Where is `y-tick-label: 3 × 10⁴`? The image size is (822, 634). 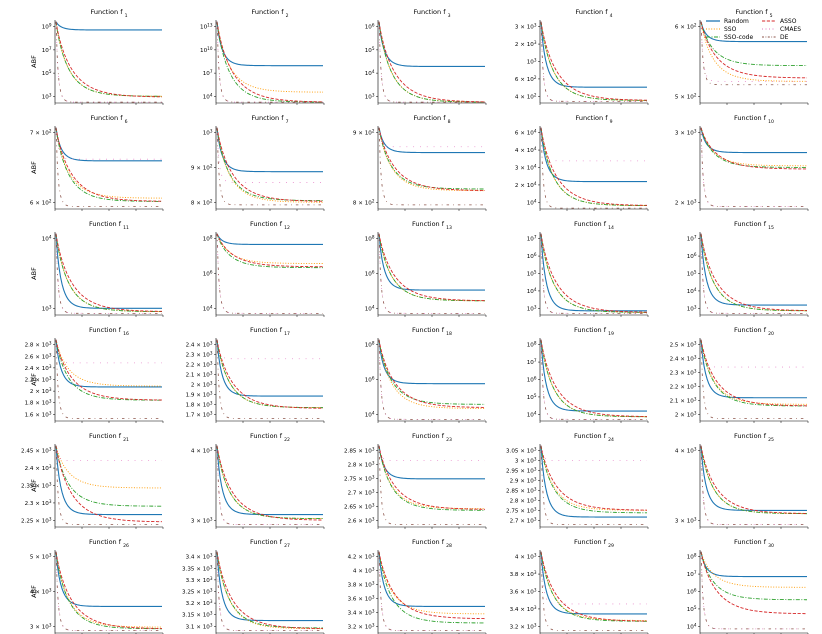 y-tick-label: 3 × 10⁴ is located at coordinates (526, 167).